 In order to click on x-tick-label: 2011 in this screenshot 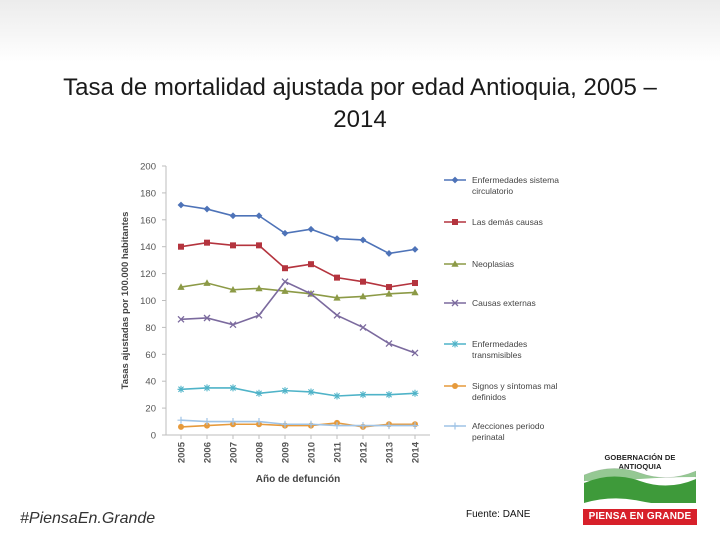, I will do `click(338, 451)`.